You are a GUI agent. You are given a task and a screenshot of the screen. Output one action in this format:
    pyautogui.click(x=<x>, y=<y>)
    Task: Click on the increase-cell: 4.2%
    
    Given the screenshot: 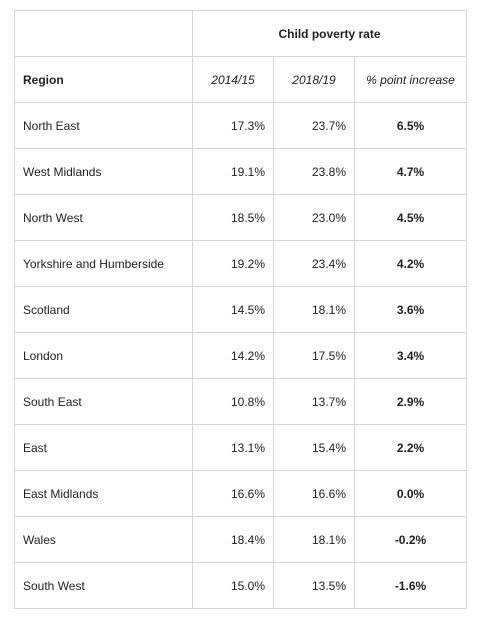 What is the action you would take?
    pyautogui.click(x=410, y=263)
    